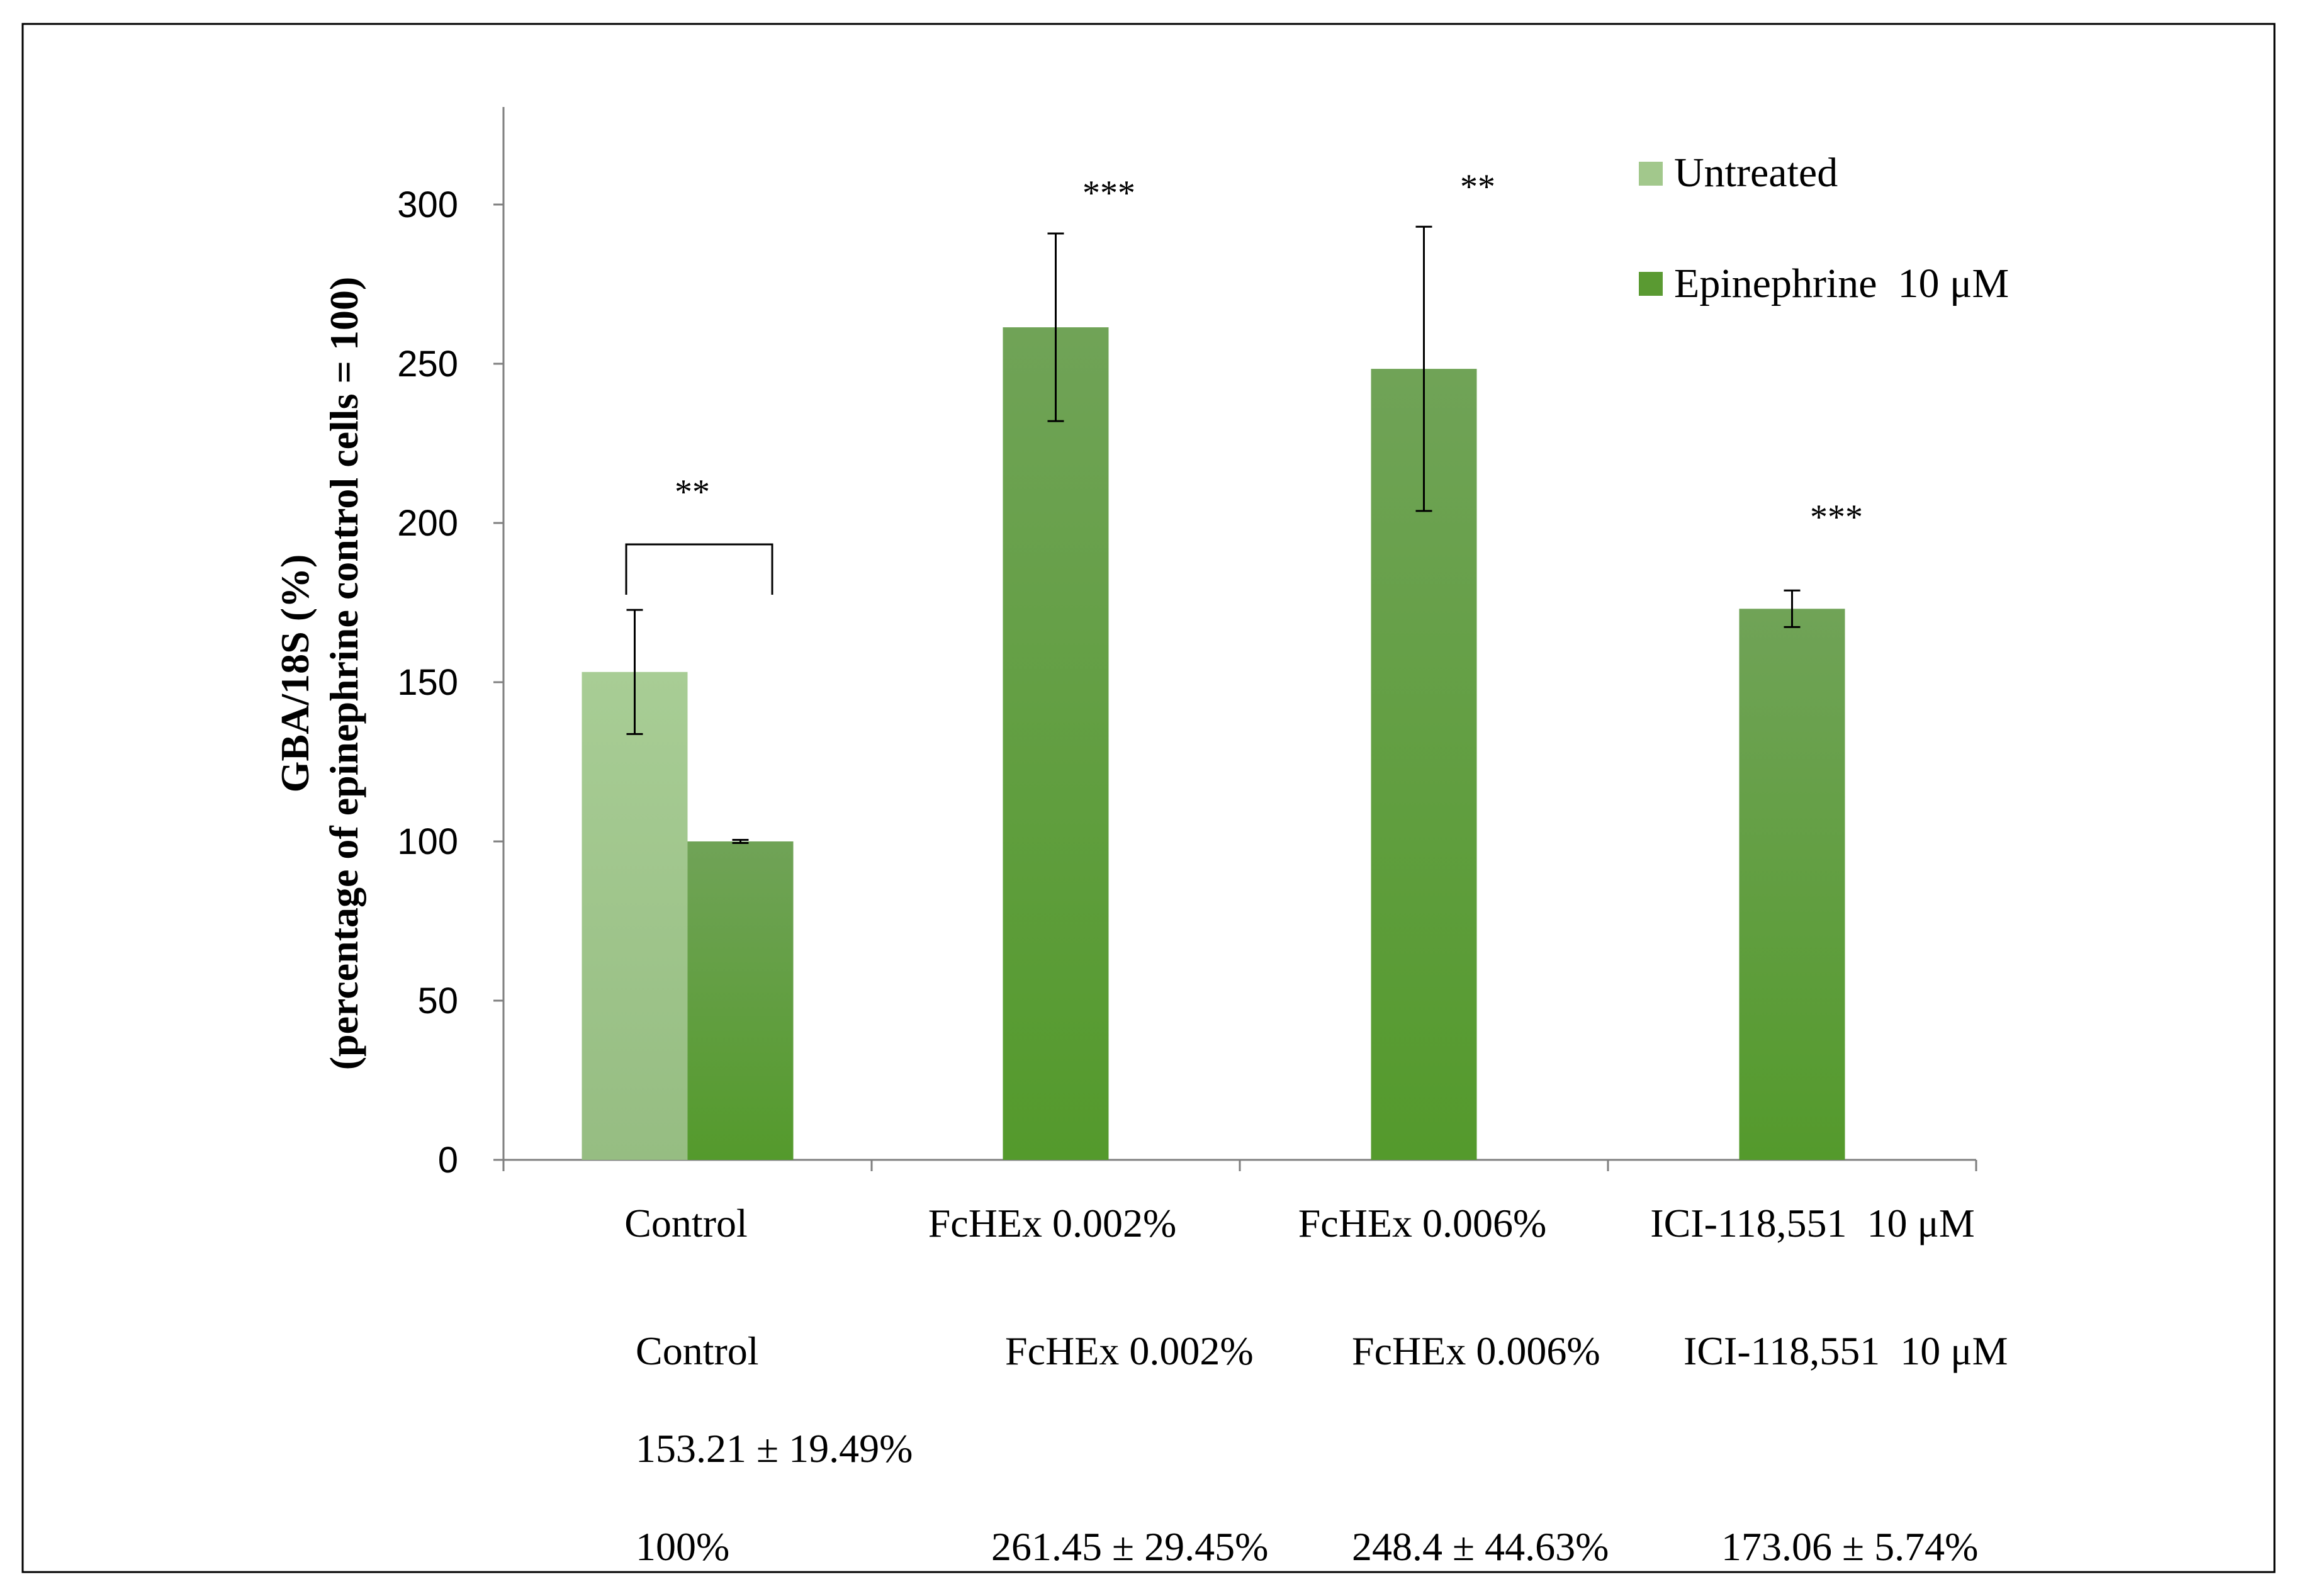 The height and width of the screenshot is (1596, 2299). Describe the element at coordinates (686, 1223) in the screenshot. I see `x-tick-label-control: Control` at that location.